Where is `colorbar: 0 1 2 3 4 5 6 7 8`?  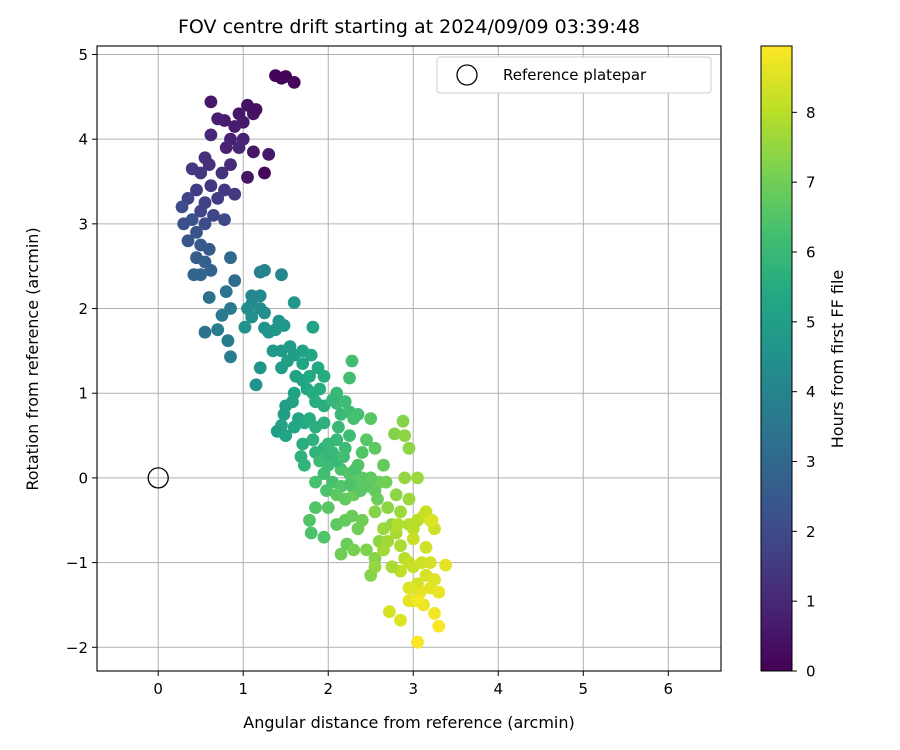 colorbar: 0 1 2 3 4 5 6 7 8 is located at coordinates (788, 363).